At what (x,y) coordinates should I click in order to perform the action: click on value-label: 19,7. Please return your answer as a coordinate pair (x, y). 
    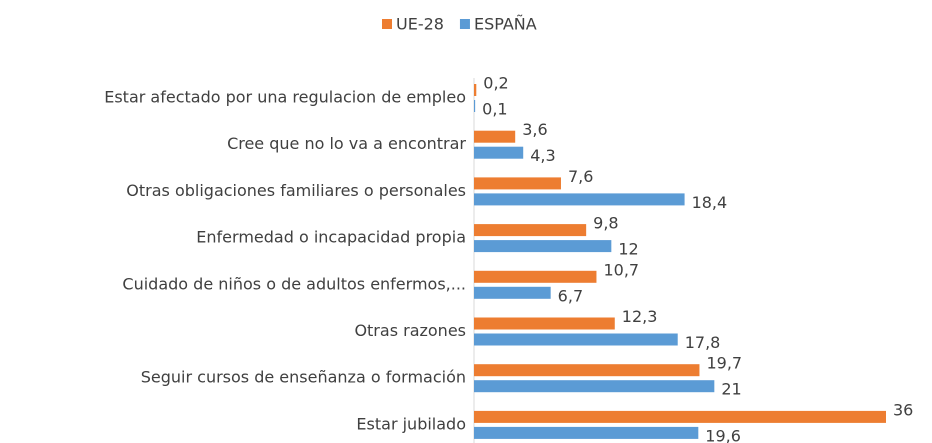
    Looking at the image, I should click on (724, 363).